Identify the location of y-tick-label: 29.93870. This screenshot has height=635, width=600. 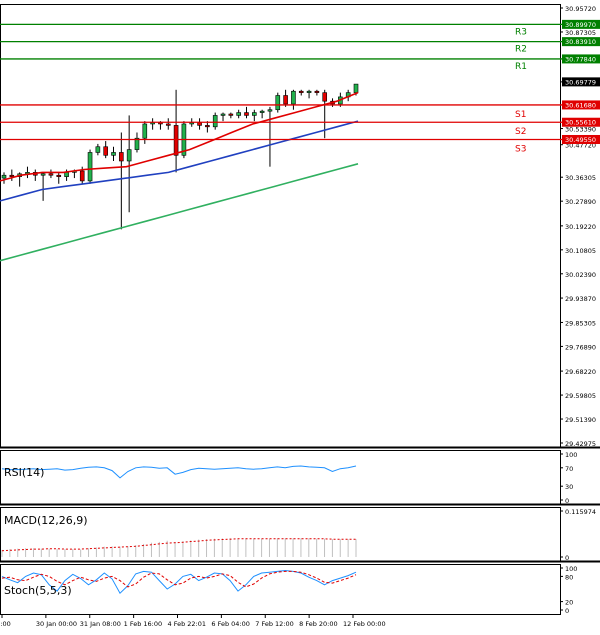
(580, 299).